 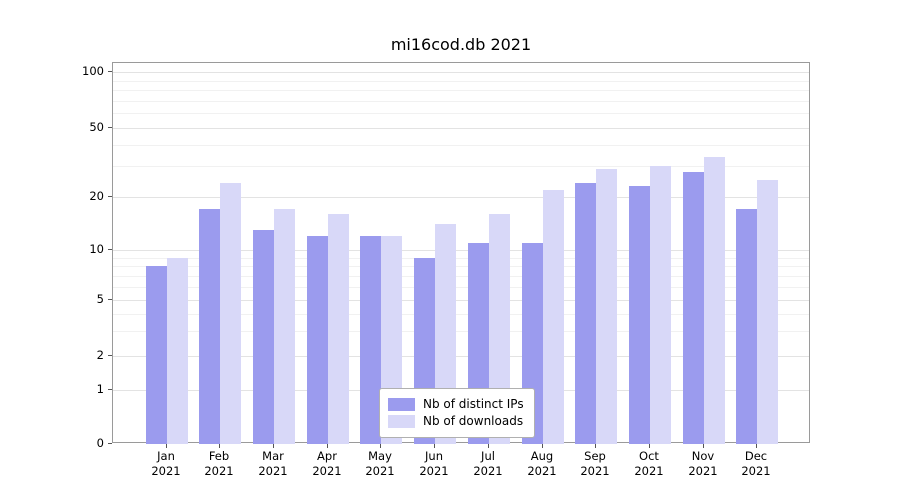 What do you see at coordinates (595, 456) in the screenshot?
I see `x-tick-month: Sep` at bounding box center [595, 456].